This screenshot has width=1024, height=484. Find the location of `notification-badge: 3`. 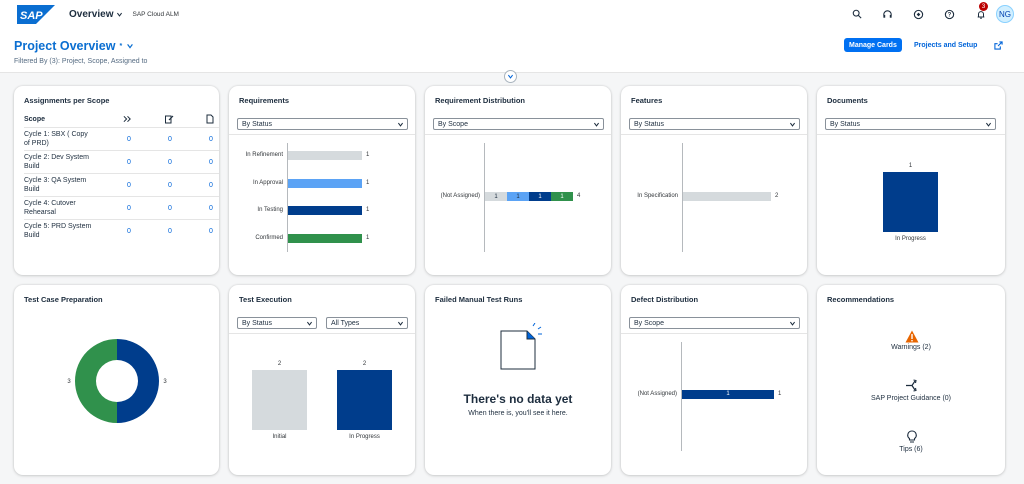

notification-badge: 3 is located at coordinates (983, 6).